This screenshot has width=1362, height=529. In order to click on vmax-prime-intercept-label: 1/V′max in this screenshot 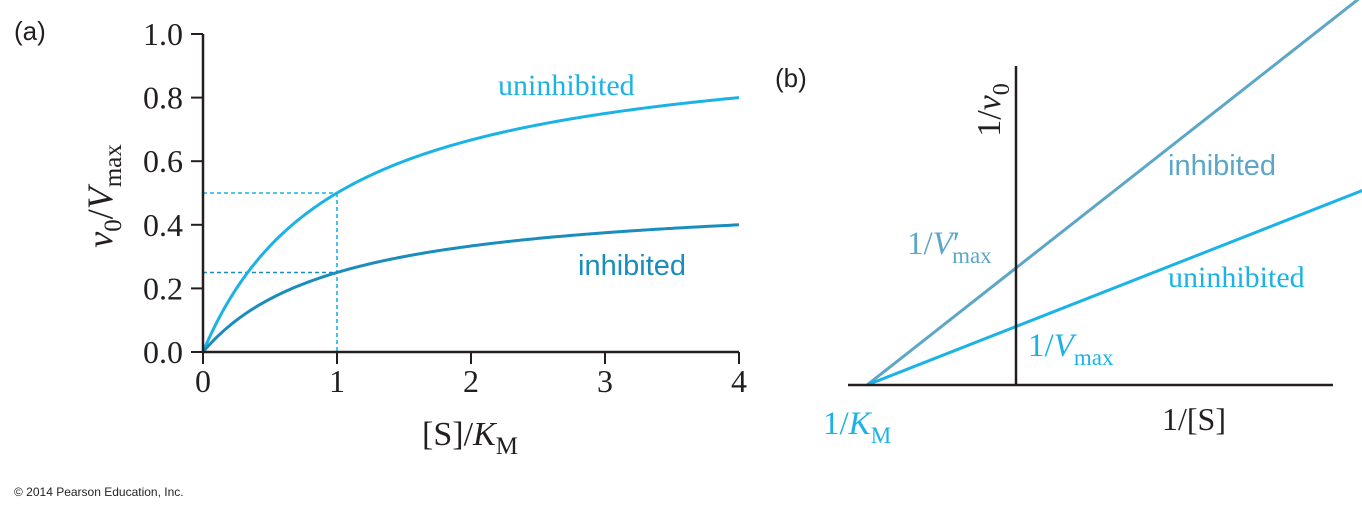, I will do `click(949, 247)`.